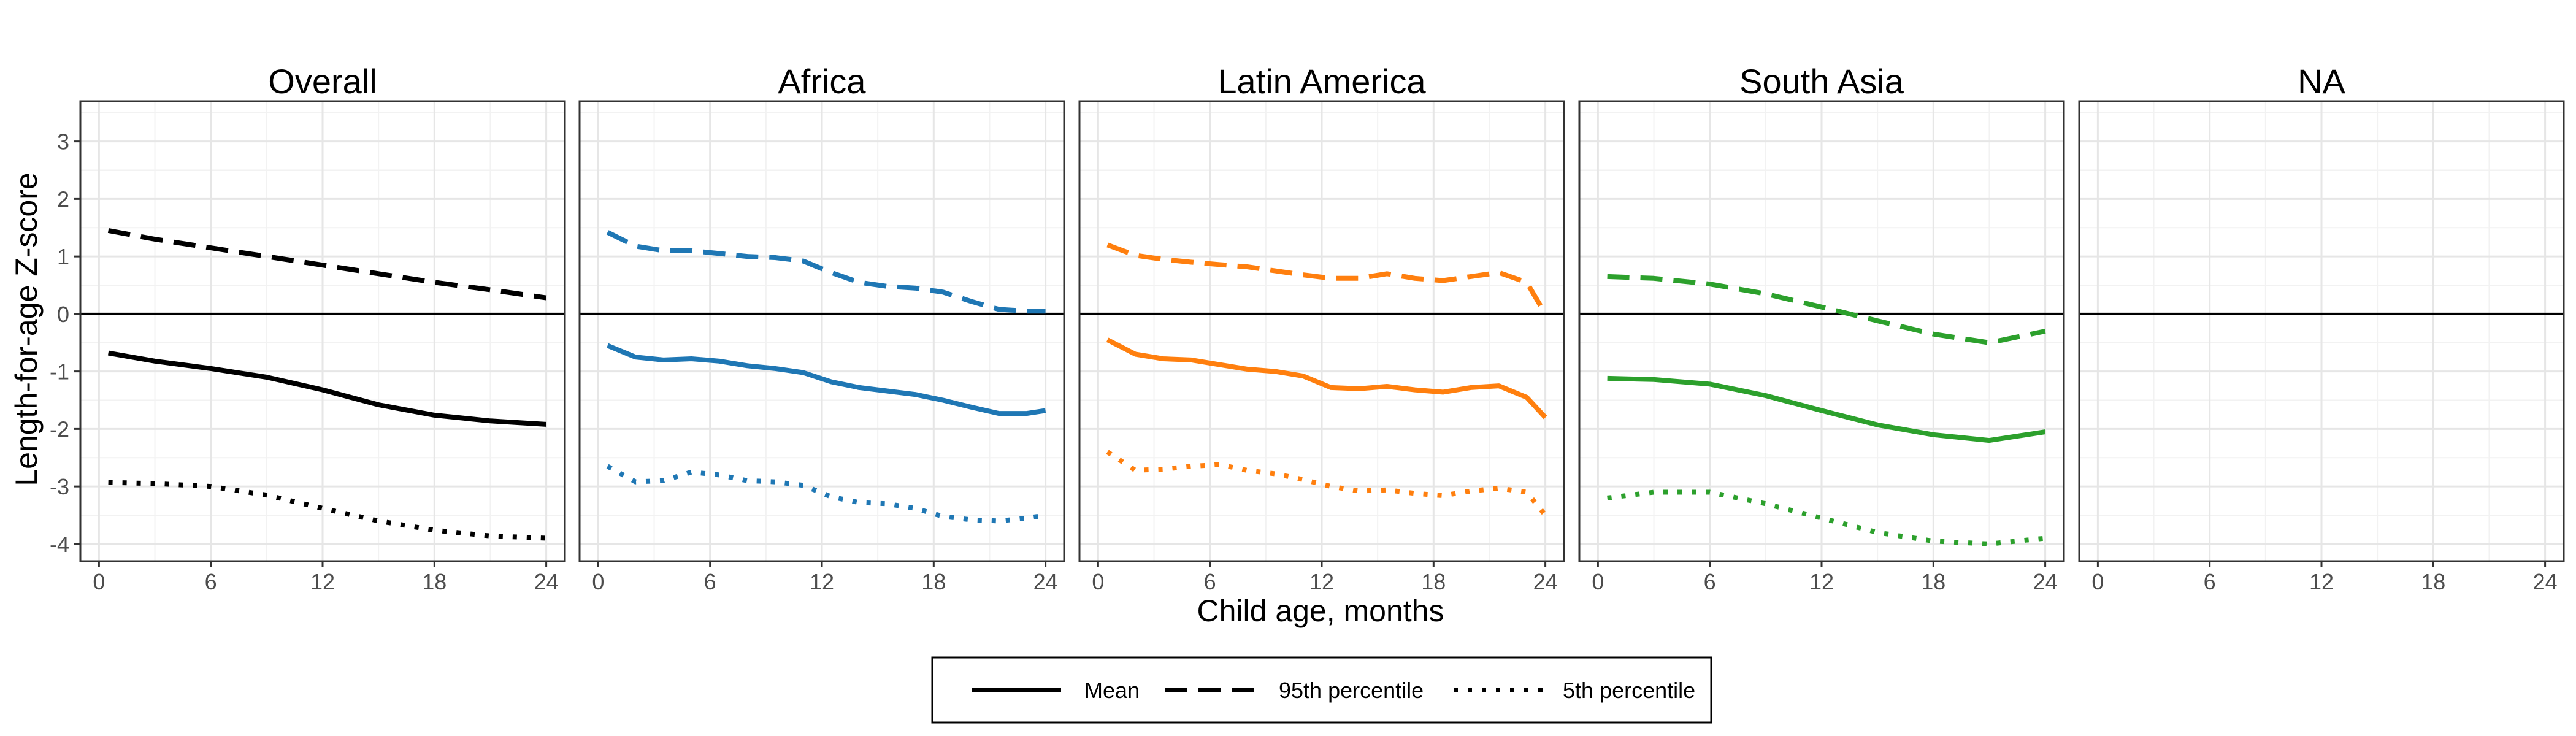  Describe the element at coordinates (1321, 81) in the screenshot. I see `panel-title: Latin America` at that location.